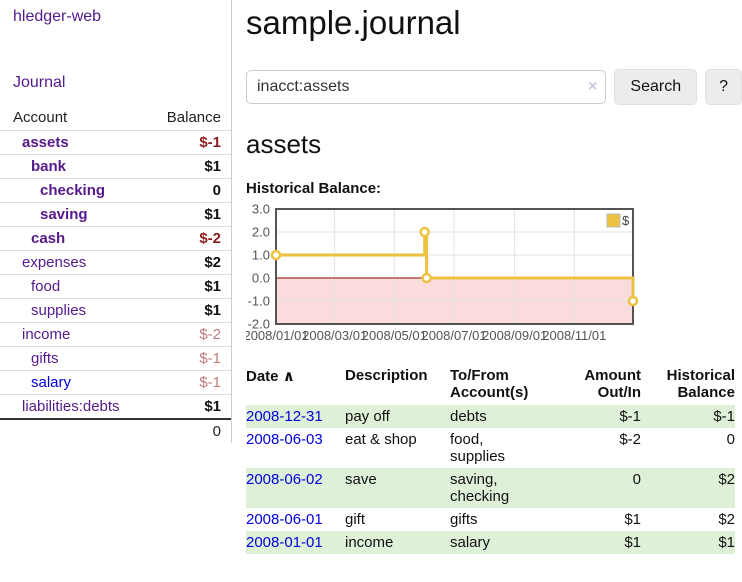 The image size is (742, 582). What do you see at coordinates (353, 22) in the screenshot?
I see `page-title: sample.journal` at bounding box center [353, 22].